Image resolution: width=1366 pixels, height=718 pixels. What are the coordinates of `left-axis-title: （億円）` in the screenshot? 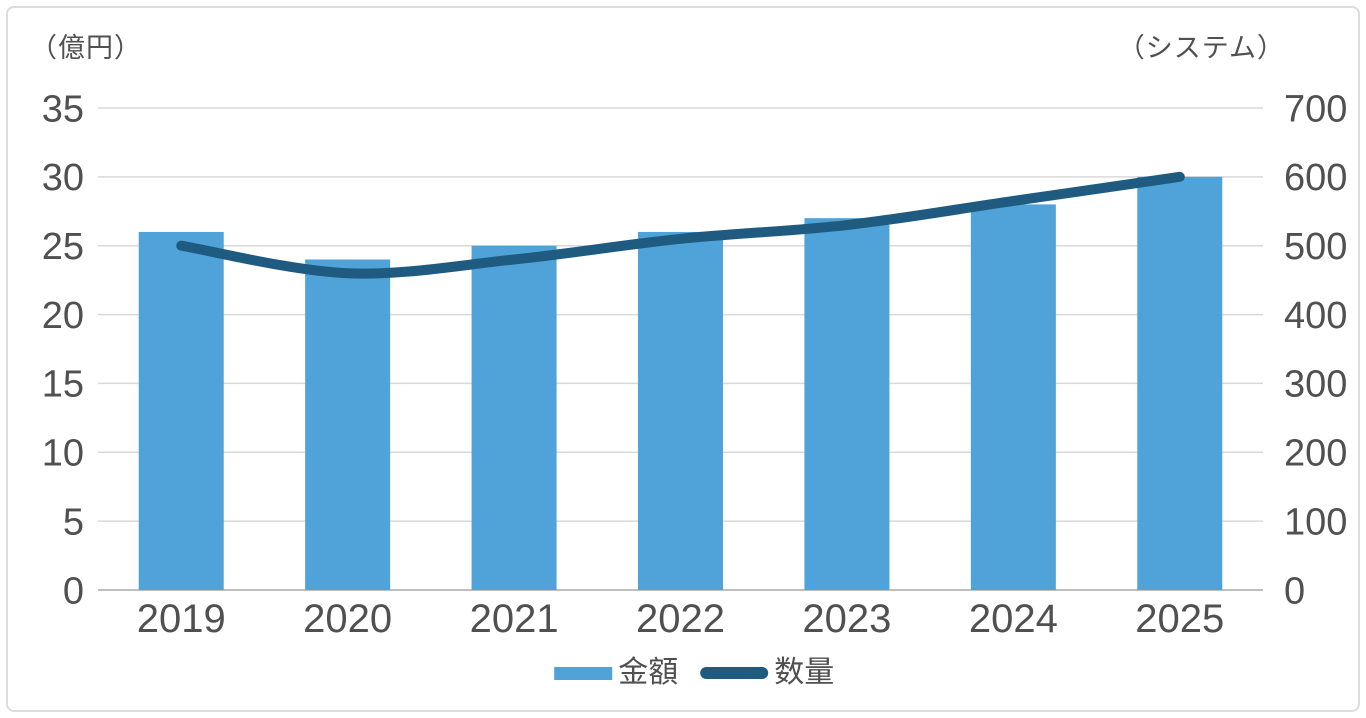 It's located at (86, 48).